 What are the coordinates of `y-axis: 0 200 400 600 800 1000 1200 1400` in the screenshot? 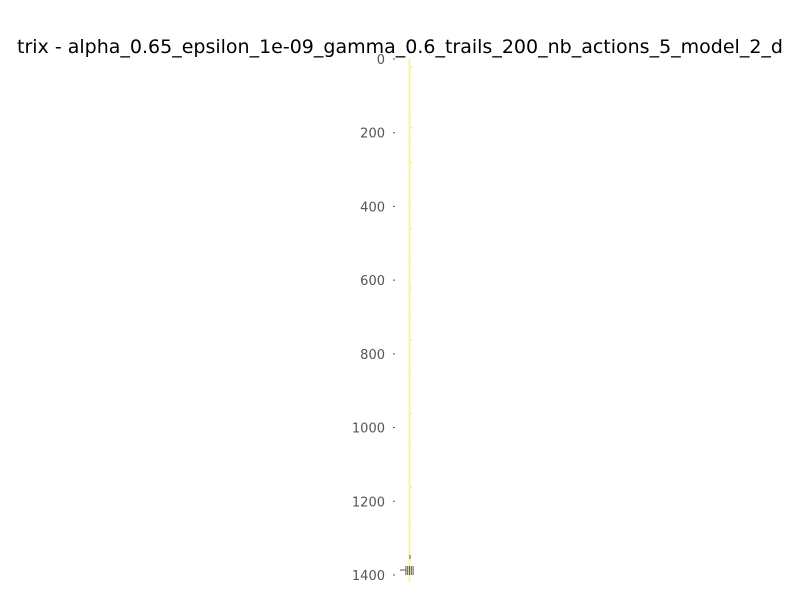 It's located at (373, 318).